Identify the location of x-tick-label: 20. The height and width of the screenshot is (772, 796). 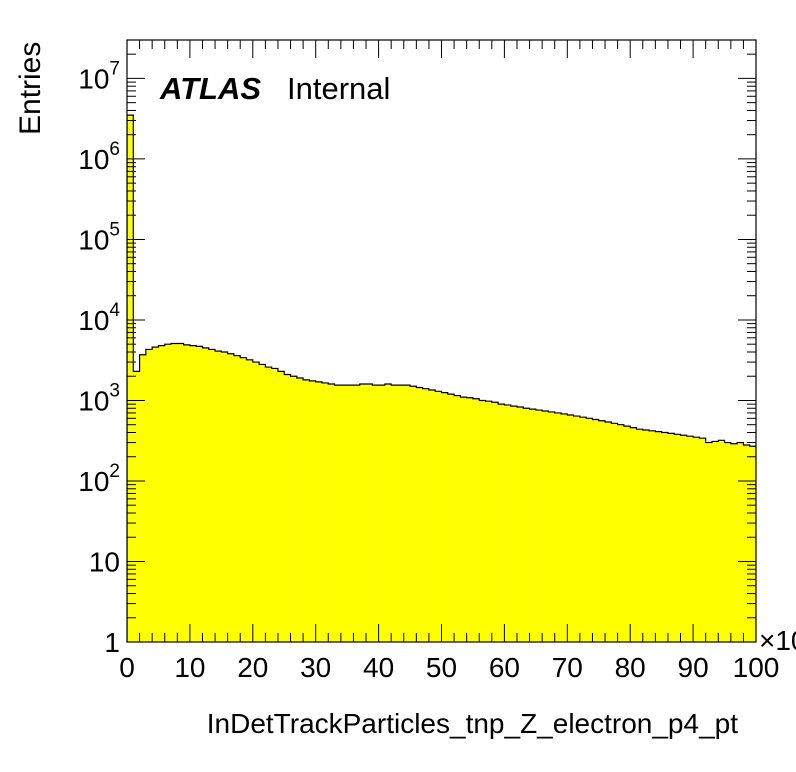
(252, 667).